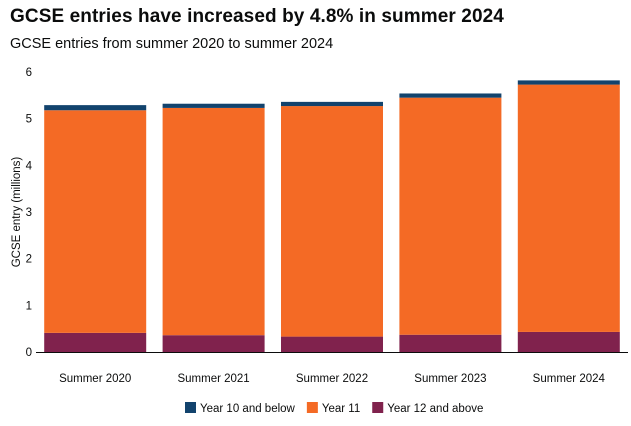 This screenshot has width=631, height=426. What do you see at coordinates (213, 379) in the screenshot?
I see `x-tick-label: Summer 2021` at bounding box center [213, 379].